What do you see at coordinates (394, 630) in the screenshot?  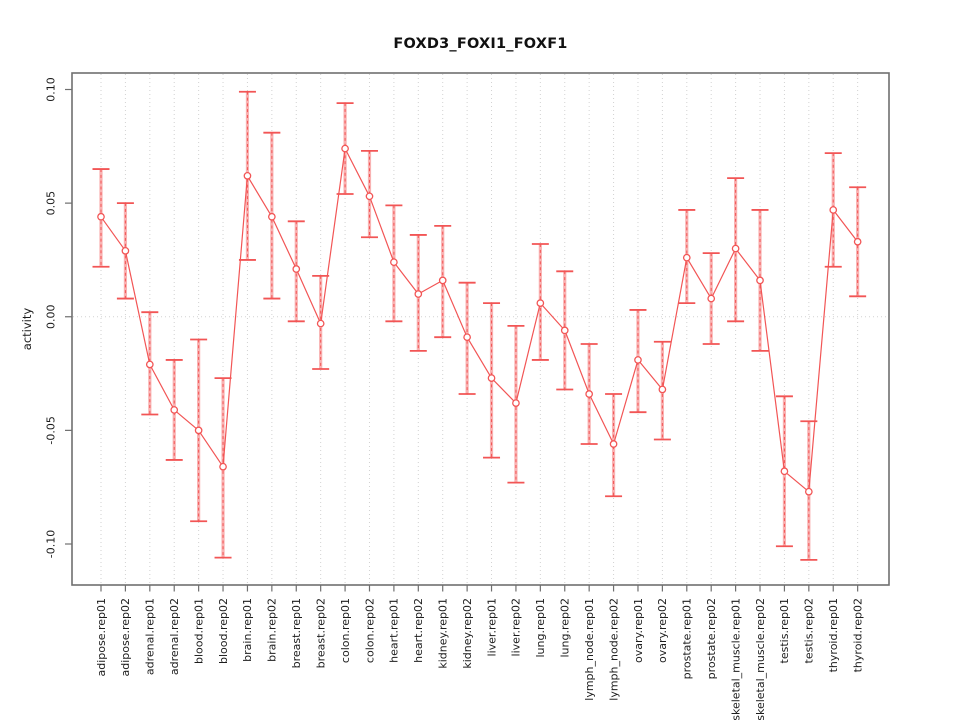 I see `x-tick-label: heart.rep01` at bounding box center [394, 630].